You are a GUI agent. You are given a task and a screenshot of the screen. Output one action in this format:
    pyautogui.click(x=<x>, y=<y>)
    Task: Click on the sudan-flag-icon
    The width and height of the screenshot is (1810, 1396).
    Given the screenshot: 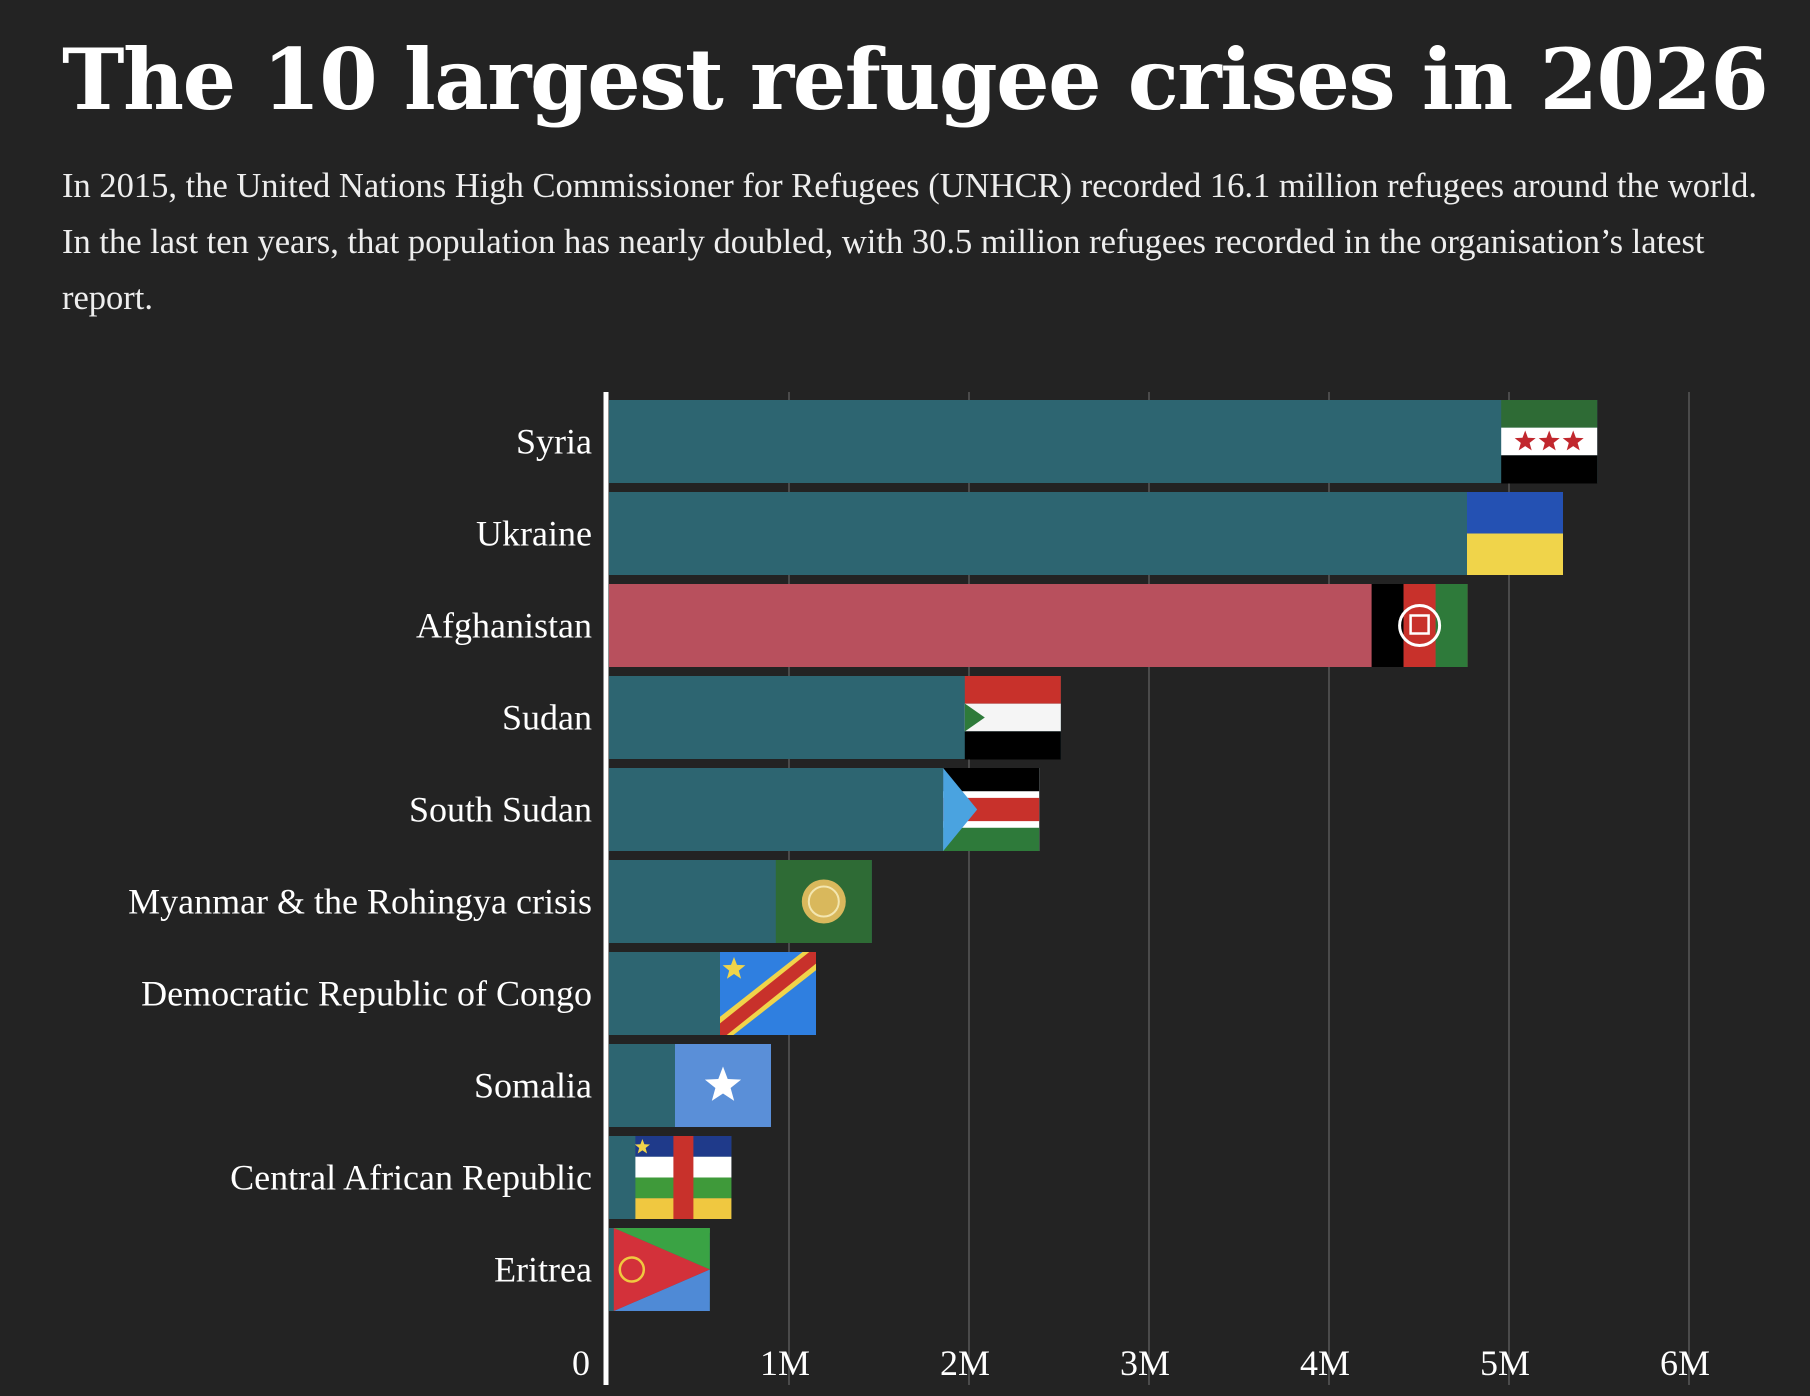 What is the action you would take?
    pyautogui.click(x=1012, y=718)
    